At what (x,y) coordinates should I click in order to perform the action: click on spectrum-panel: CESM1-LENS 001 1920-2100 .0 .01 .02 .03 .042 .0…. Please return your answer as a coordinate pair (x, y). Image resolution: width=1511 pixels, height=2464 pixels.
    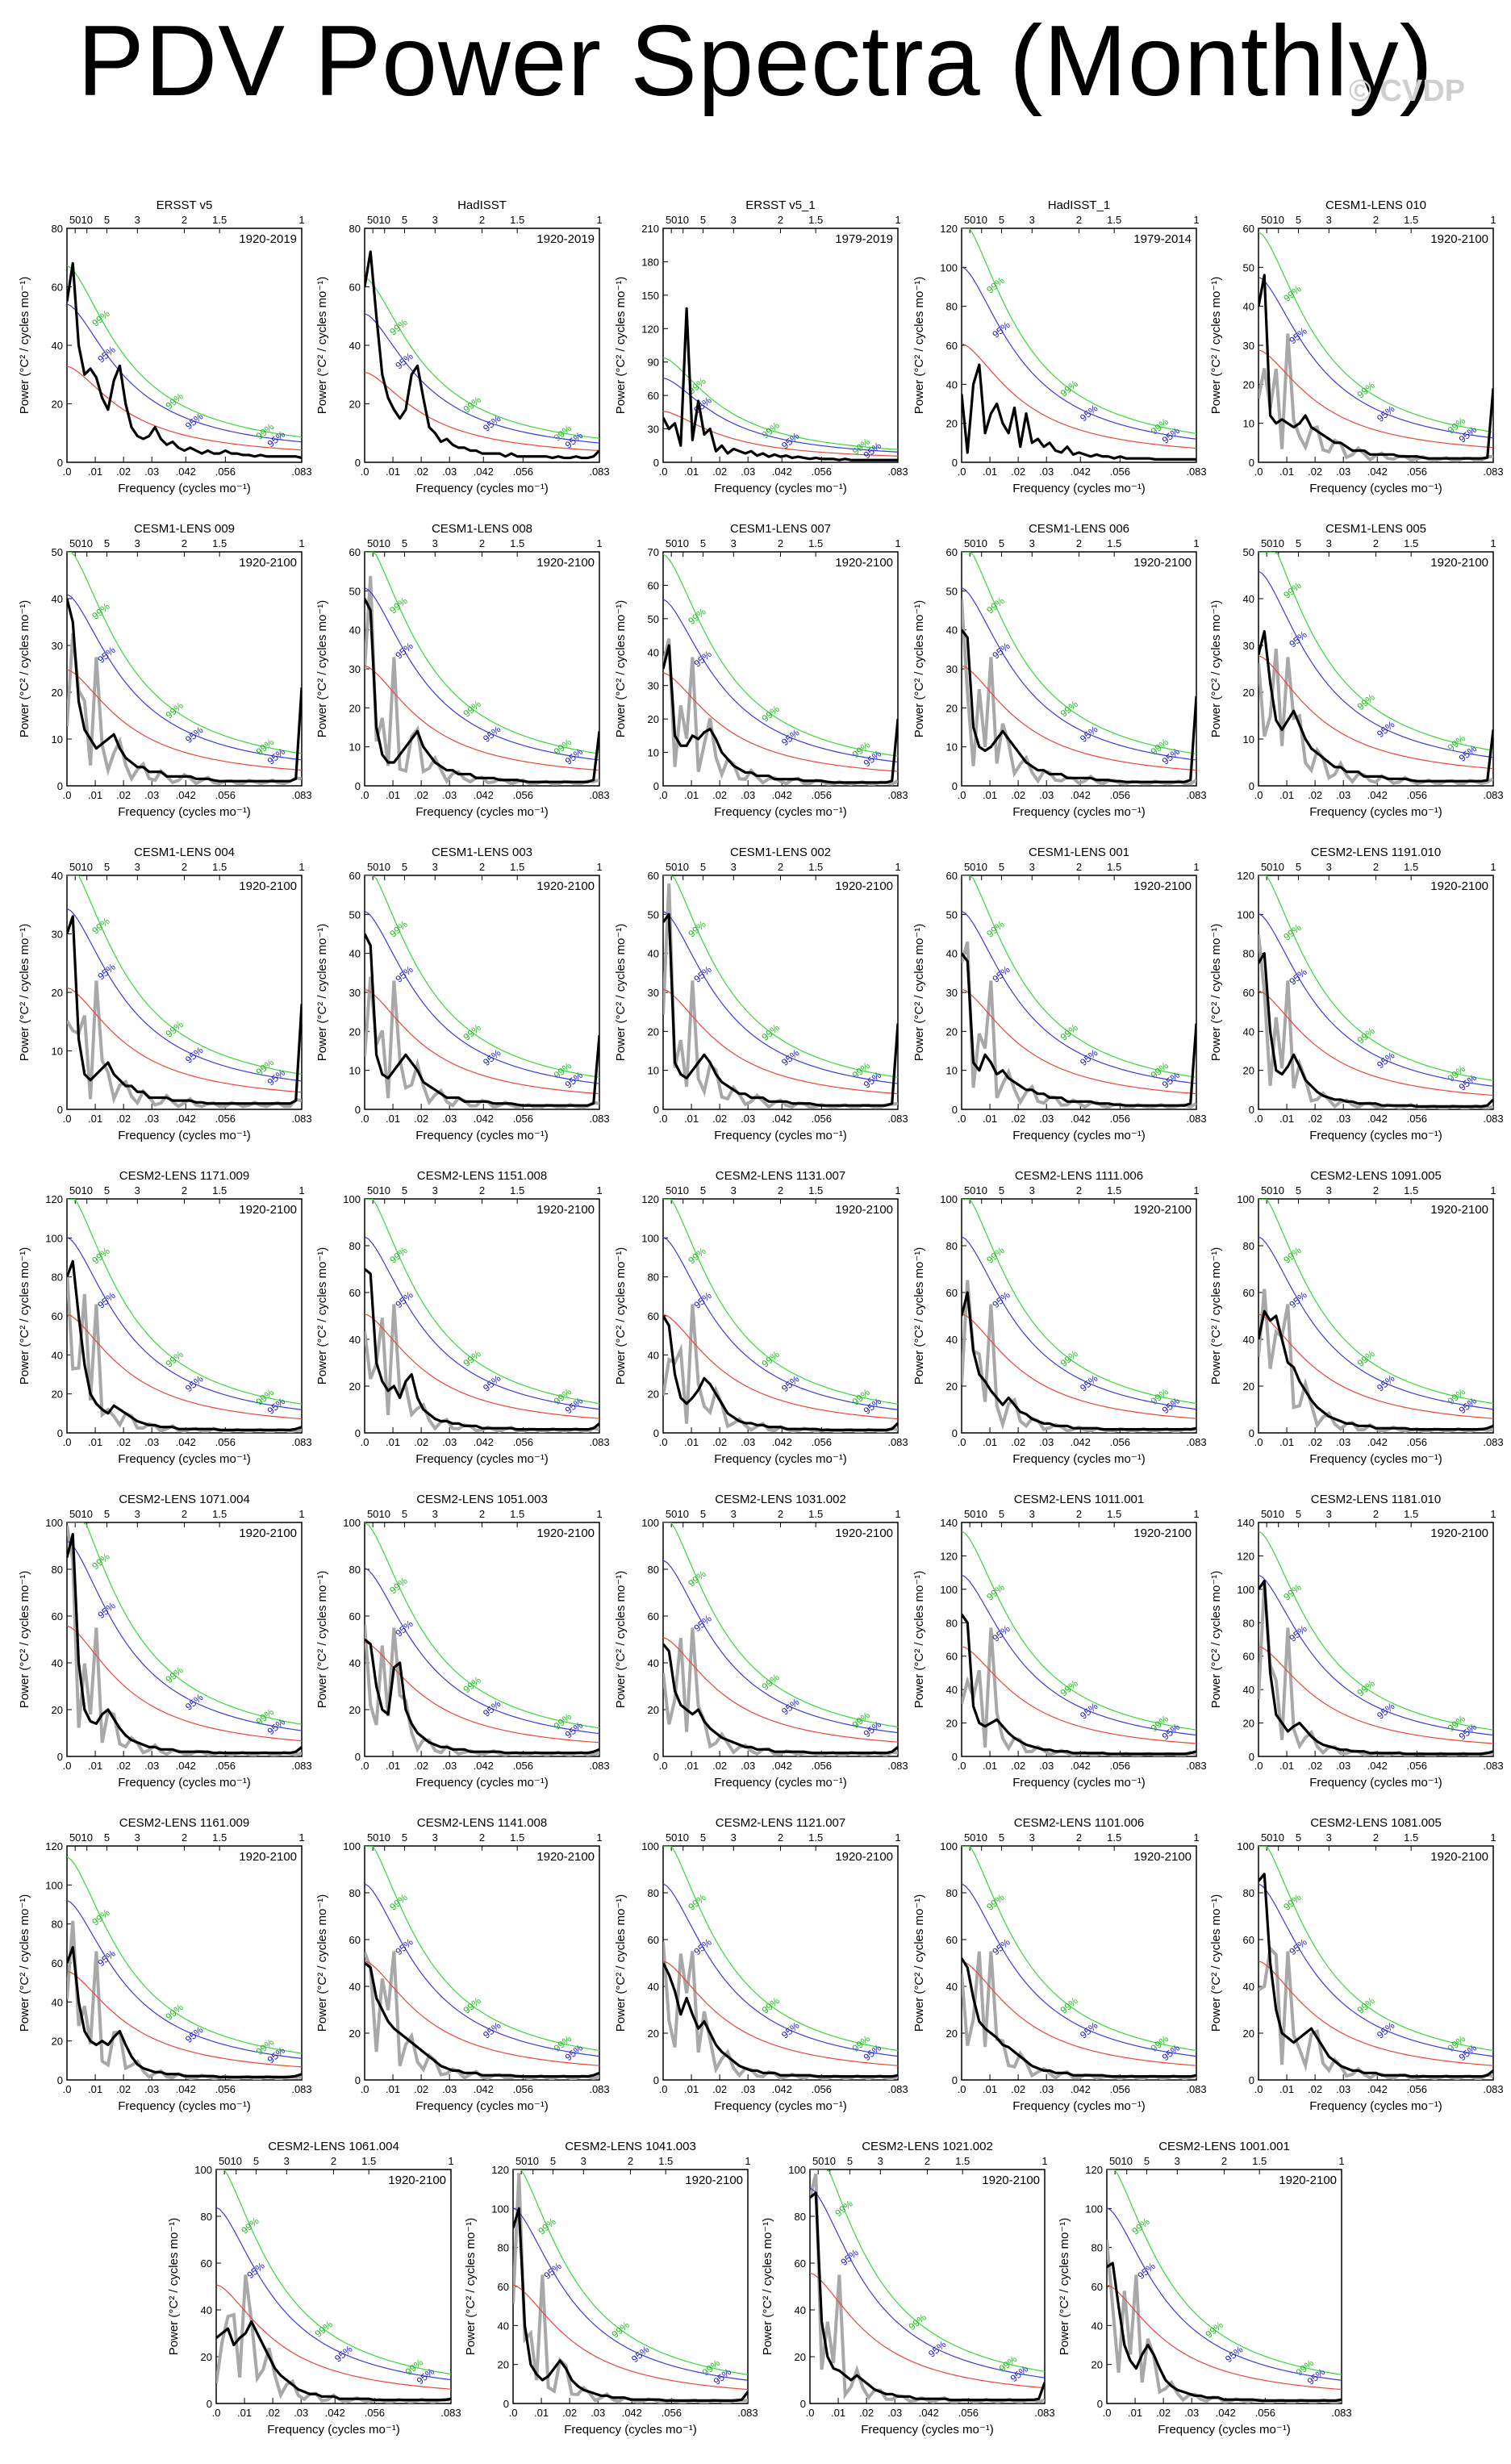
    Looking at the image, I should click on (1059, 994).